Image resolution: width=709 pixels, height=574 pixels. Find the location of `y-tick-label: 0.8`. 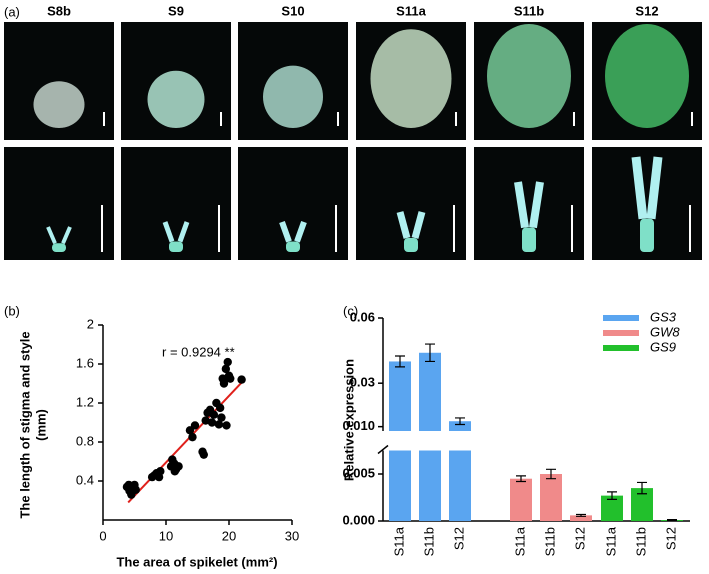

y-tick-label: 0.8 is located at coordinates (85, 440).